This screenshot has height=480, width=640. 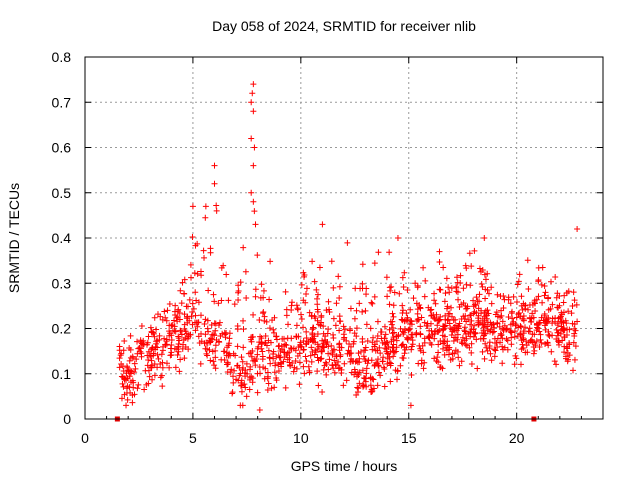 What do you see at coordinates (62, 283) in the screenshot?
I see `y-tick-label: 0.3` at bounding box center [62, 283].